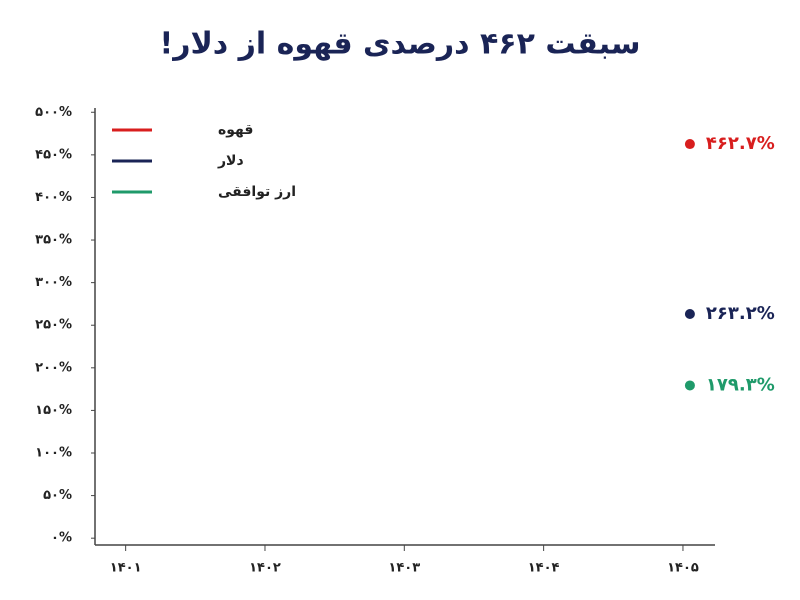  I want to click on x-tick-label: ۱۴۰۱, so click(126, 568).